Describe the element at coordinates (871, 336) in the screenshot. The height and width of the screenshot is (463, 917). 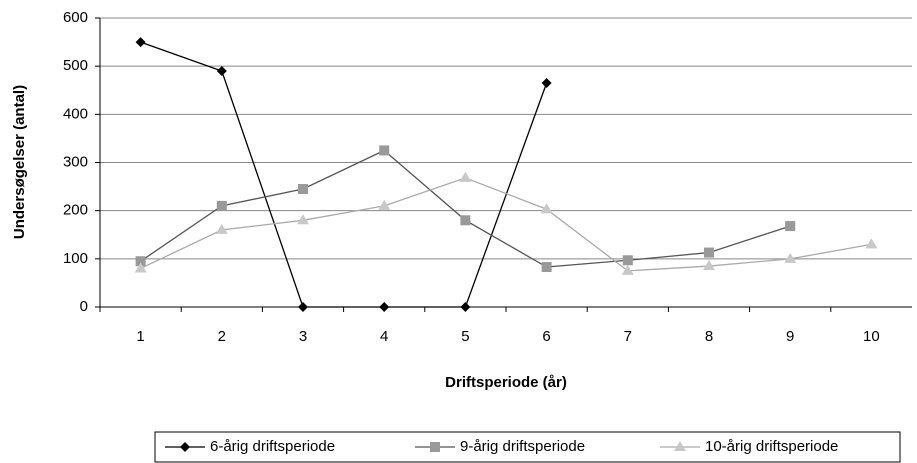
I see `x-tick-label: 10` at that location.